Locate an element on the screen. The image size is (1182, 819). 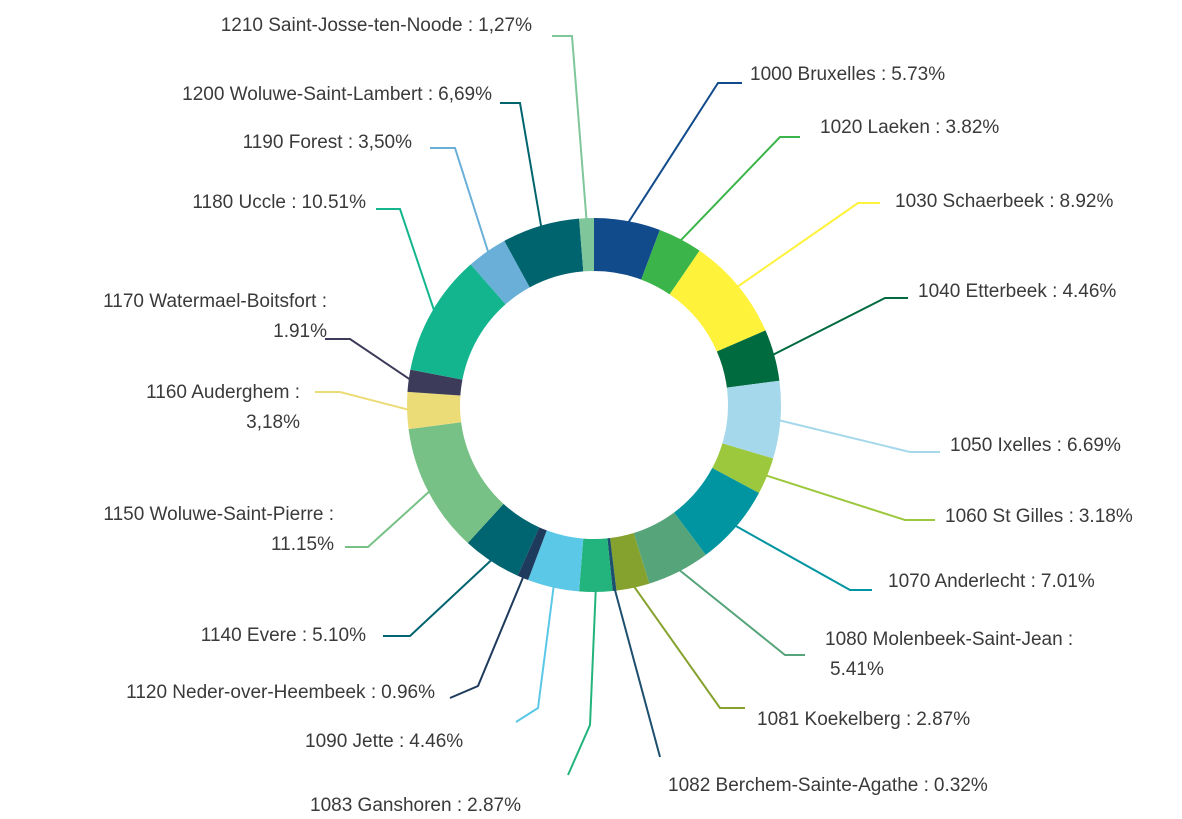
segment-label: 1083 Ganshoren : is located at coordinates (386, 805).